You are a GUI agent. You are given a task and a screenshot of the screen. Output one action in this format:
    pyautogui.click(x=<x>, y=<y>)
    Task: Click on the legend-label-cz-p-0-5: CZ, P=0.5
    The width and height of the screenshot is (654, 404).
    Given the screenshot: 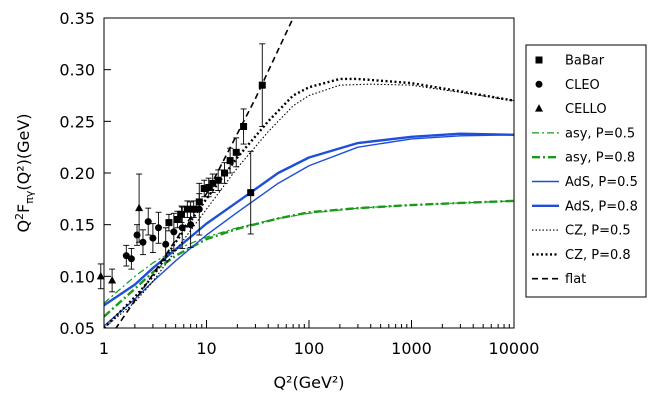 What is the action you would take?
    pyautogui.click(x=598, y=231)
    